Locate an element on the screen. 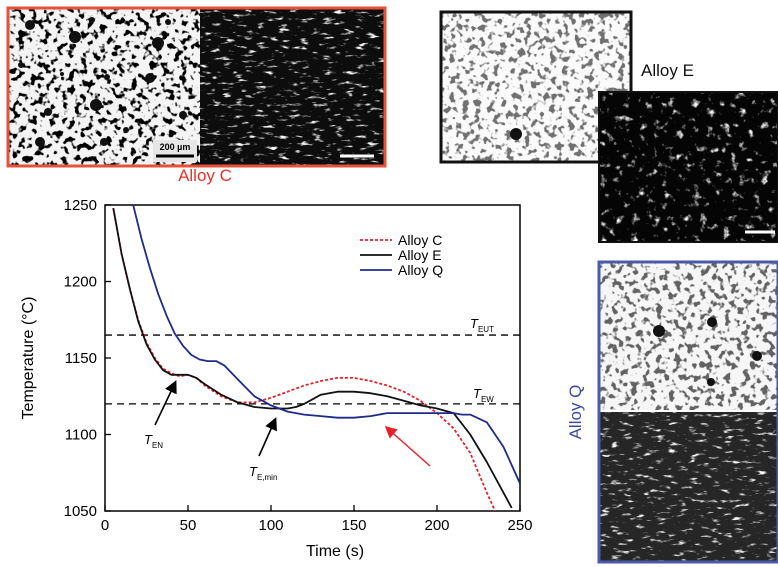 This screenshot has height=567, width=778. alloy-q-nodules is located at coordinates (707, 351).